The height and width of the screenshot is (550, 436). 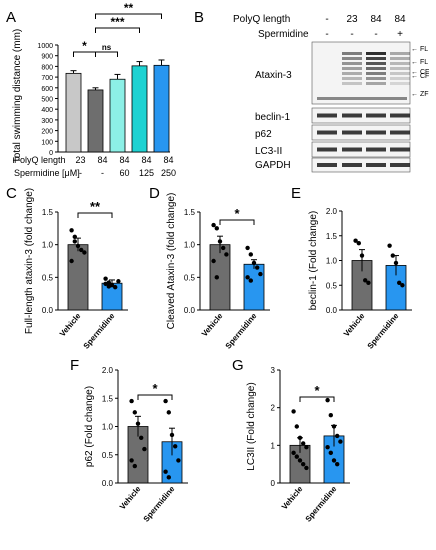 What do you see at coordinates (238, 365) in the screenshot?
I see `panel-letter-g: G` at bounding box center [238, 365].